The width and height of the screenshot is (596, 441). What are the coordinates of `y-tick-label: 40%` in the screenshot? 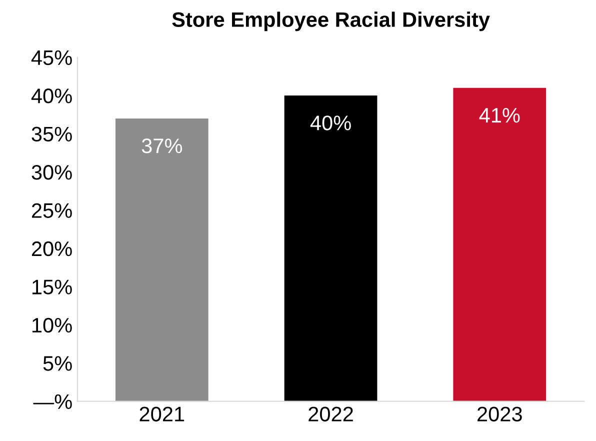 It's located at (51, 96).